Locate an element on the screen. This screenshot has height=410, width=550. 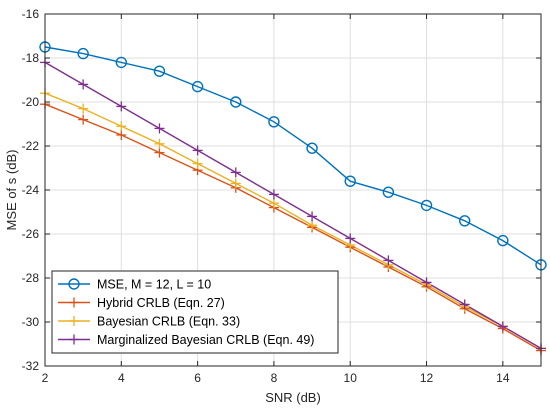
x-tick-label: 8 is located at coordinates (274, 378).